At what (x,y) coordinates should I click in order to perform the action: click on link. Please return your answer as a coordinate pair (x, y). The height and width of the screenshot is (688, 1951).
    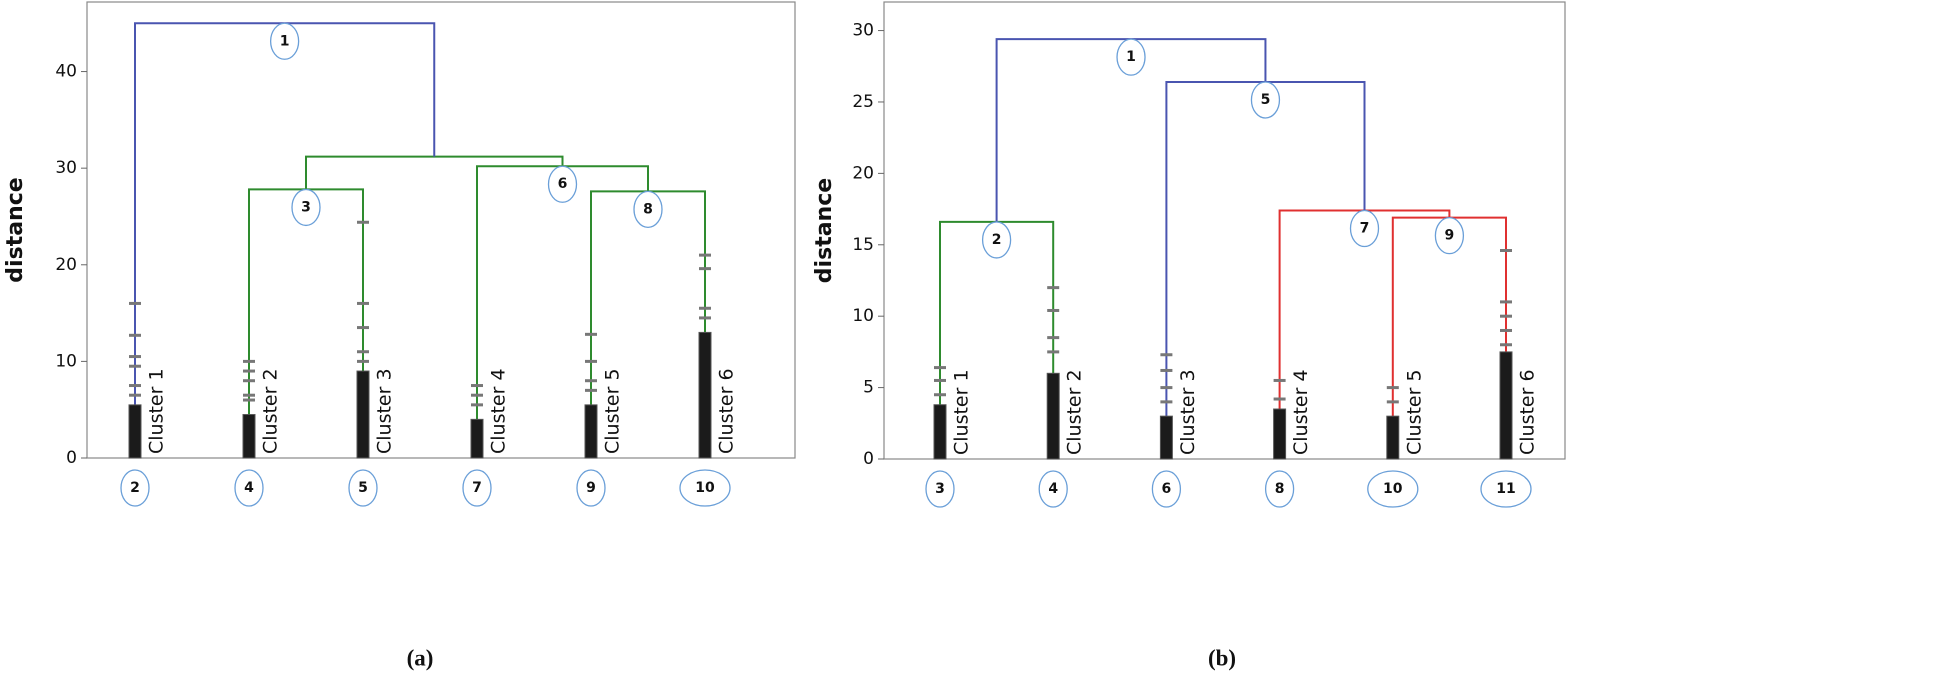
    Looking at the image, I should click on (434, 172).